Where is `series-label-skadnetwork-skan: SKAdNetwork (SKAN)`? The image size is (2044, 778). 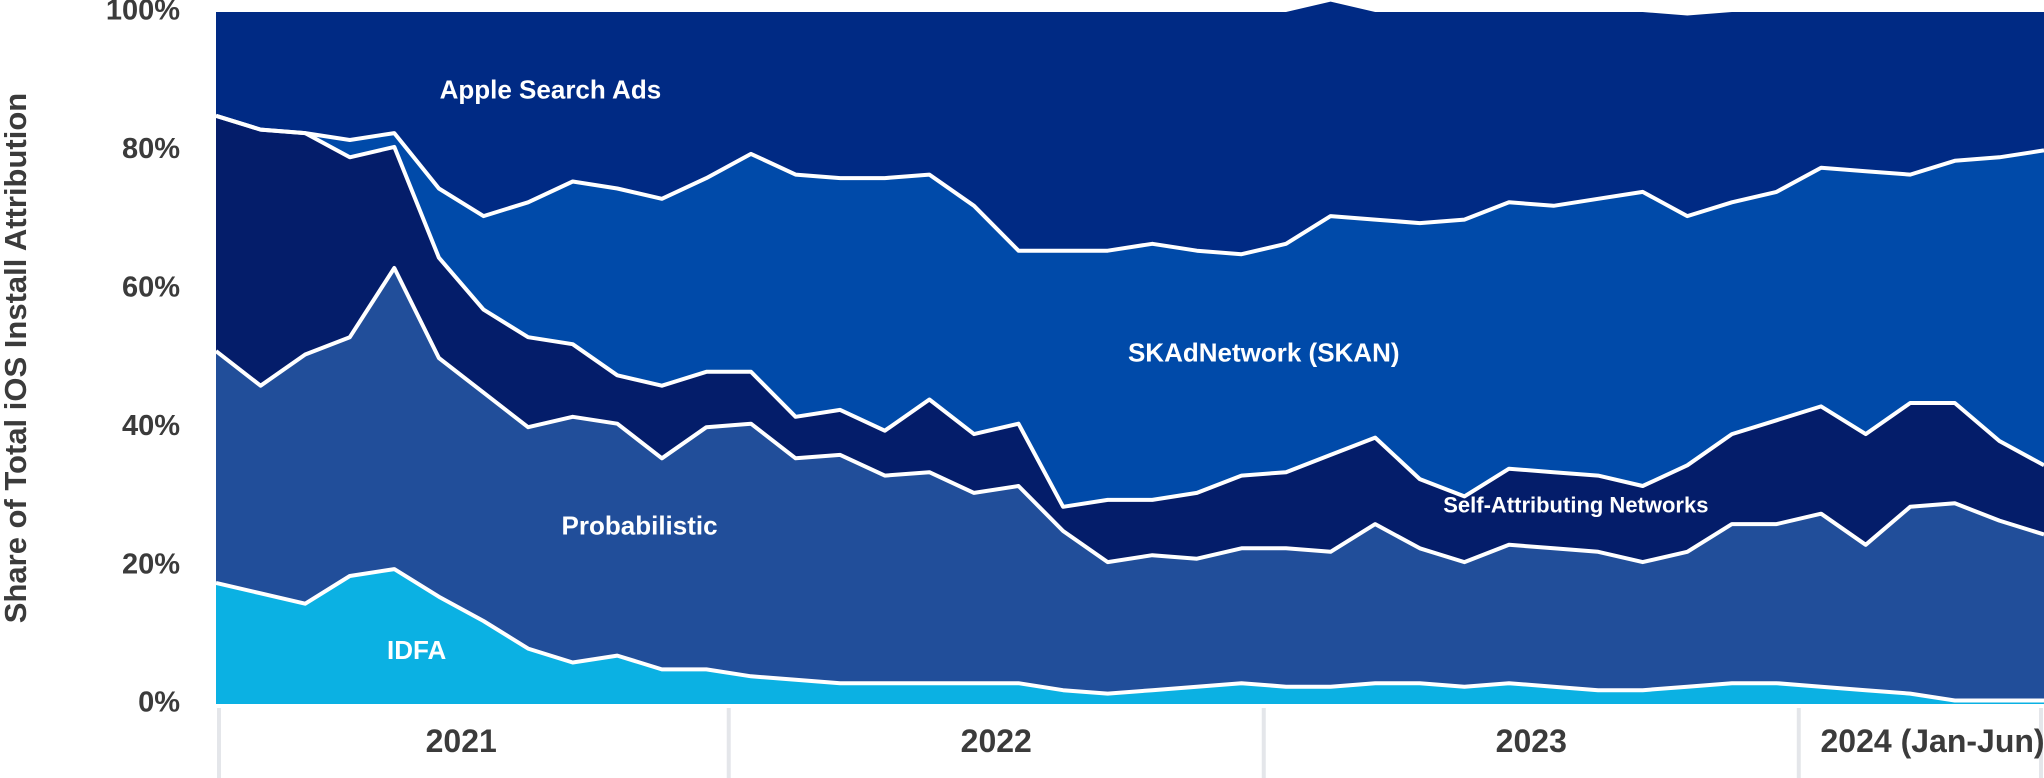 series-label-skadnetwork-skan: SKAdNetwork (SKAN) is located at coordinates (1264, 352).